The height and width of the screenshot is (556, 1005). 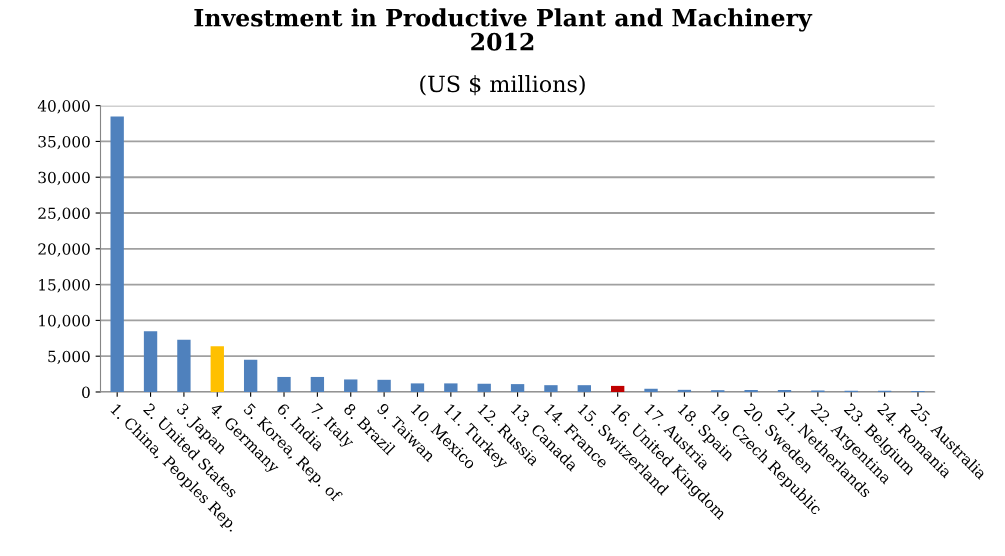 I want to click on y-tick-label: 0, so click(x=86, y=392).